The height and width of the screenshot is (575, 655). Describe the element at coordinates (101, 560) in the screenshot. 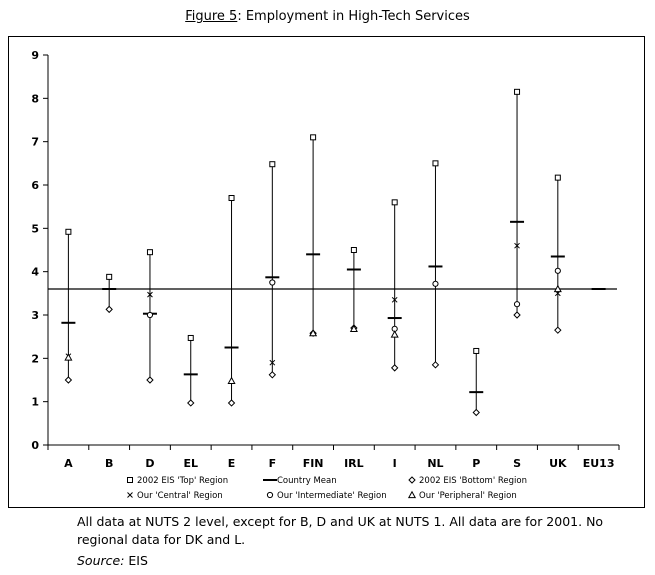

I see `source-label: Source:` at that location.